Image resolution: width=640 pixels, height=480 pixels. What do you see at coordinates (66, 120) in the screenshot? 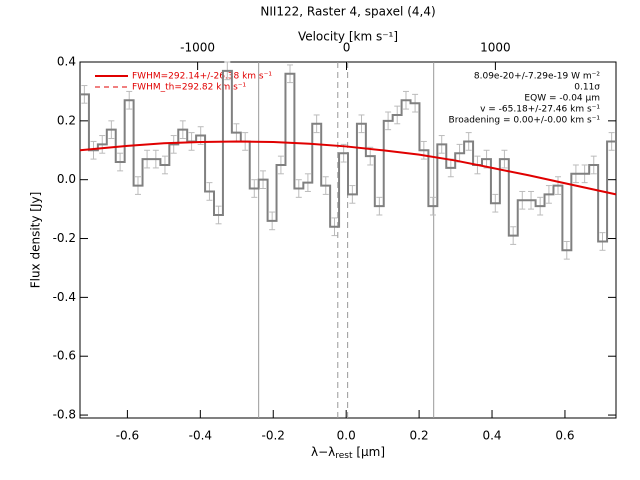
I see `y-tick-label: 0.2` at bounding box center [66, 120].